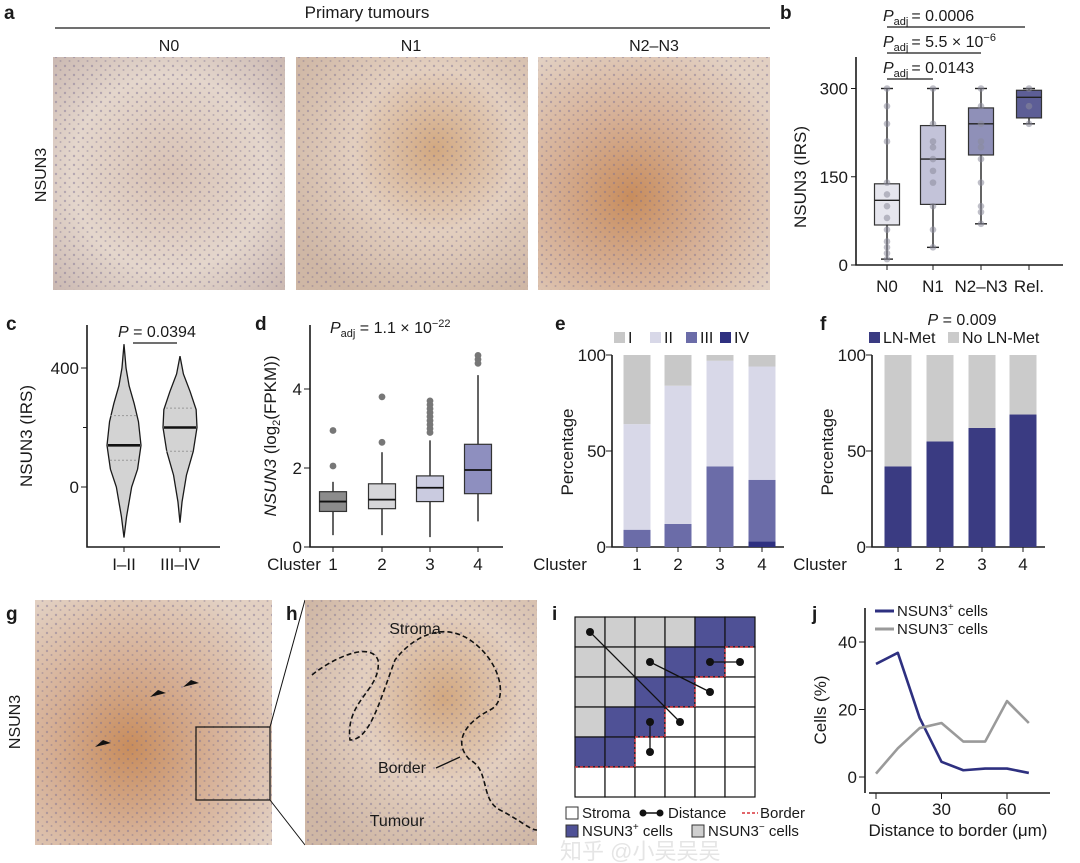  Describe the element at coordinates (478, 469) in the screenshot. I see `d-box` at that location.